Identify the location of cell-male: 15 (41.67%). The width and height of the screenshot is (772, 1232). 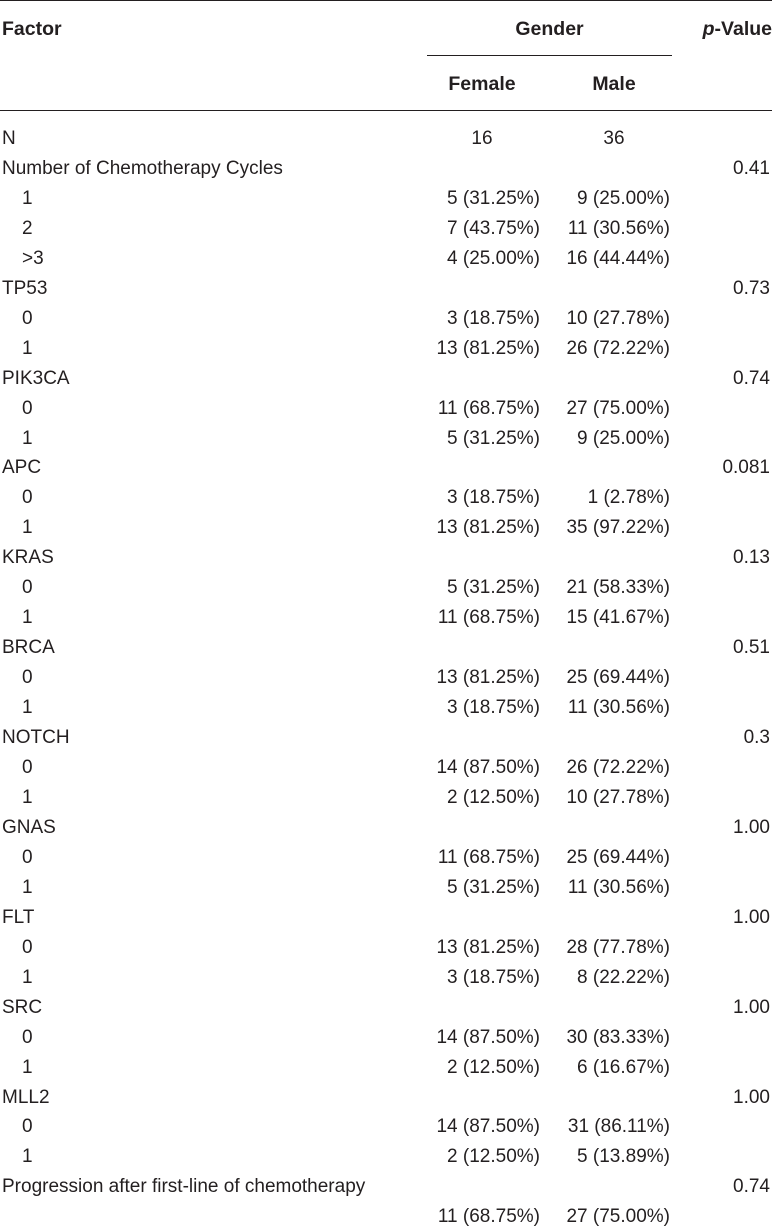
(618, 618).